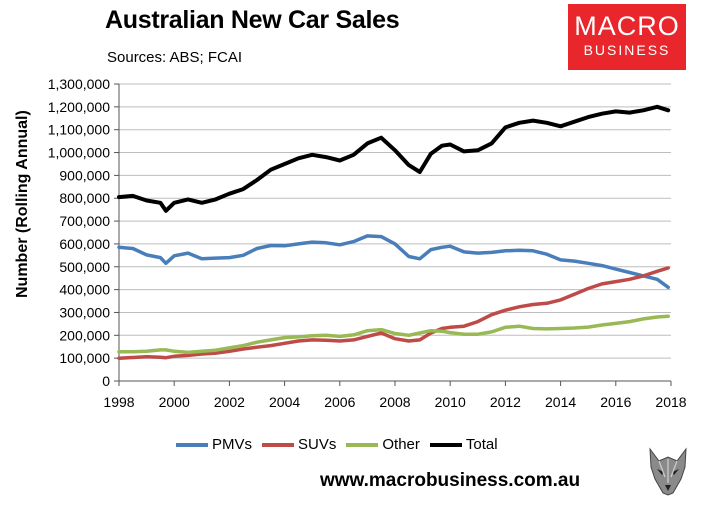  Describe the element at coordinates (106, 381) in the screenshot. I see `y-tick-label: 0` at that location.